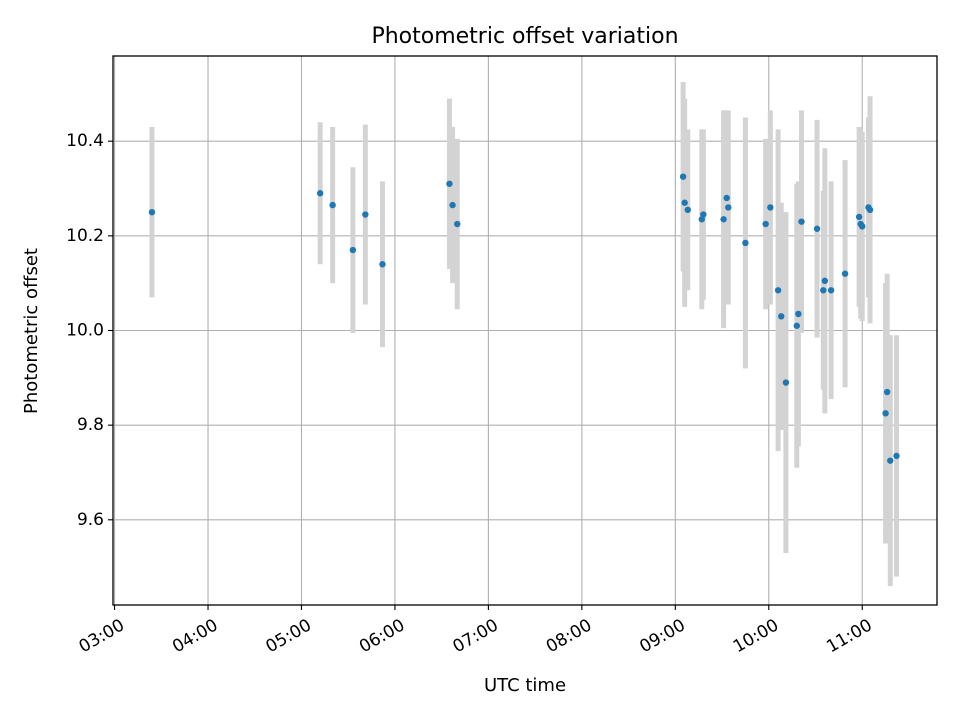 Image resolution: width=960 pixels, height=725 pixels. I want to click on chart-title: Photometric offset variation, so click(524, 36).